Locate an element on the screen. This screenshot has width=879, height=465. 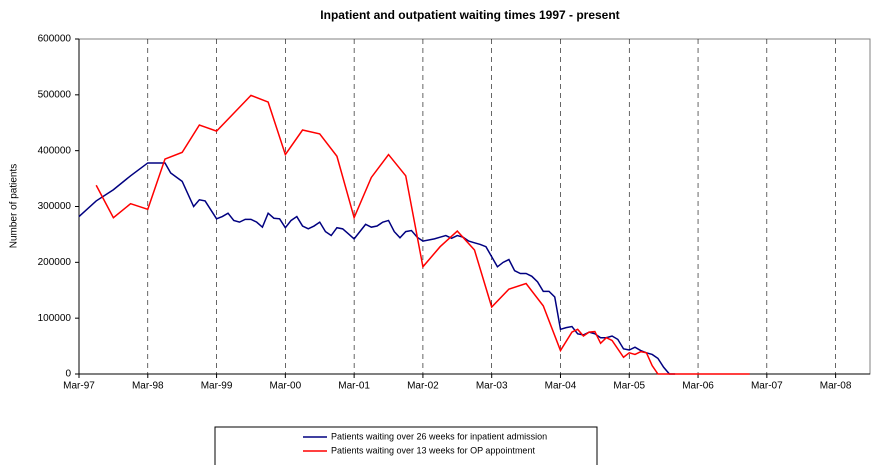
x-tick-label: Mar-01 is located at coordinates (354, 386).